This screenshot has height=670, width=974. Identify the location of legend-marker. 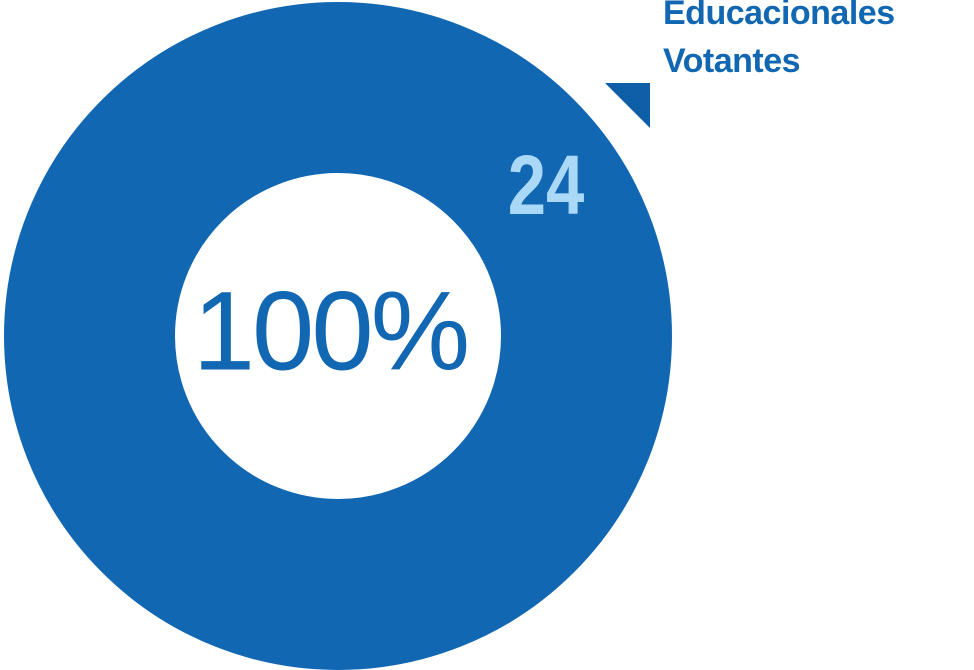
(627, 105).